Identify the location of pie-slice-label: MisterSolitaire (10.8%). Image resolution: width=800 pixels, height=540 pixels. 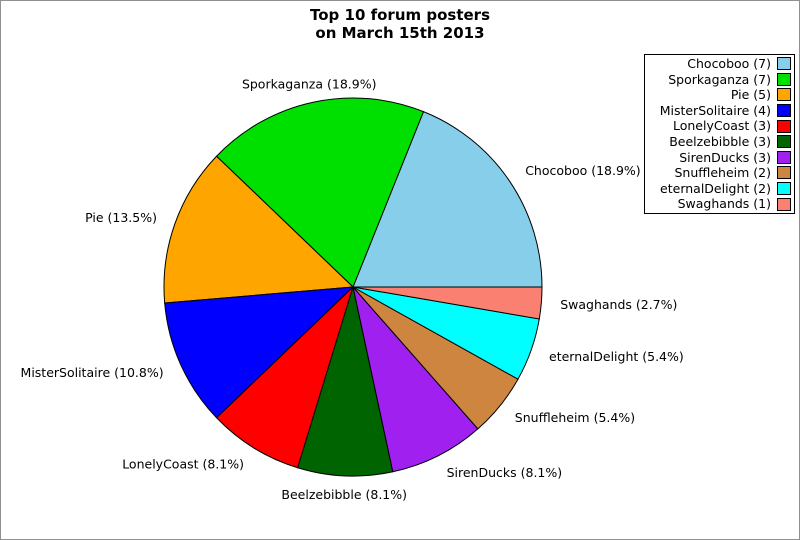
(92, 372).